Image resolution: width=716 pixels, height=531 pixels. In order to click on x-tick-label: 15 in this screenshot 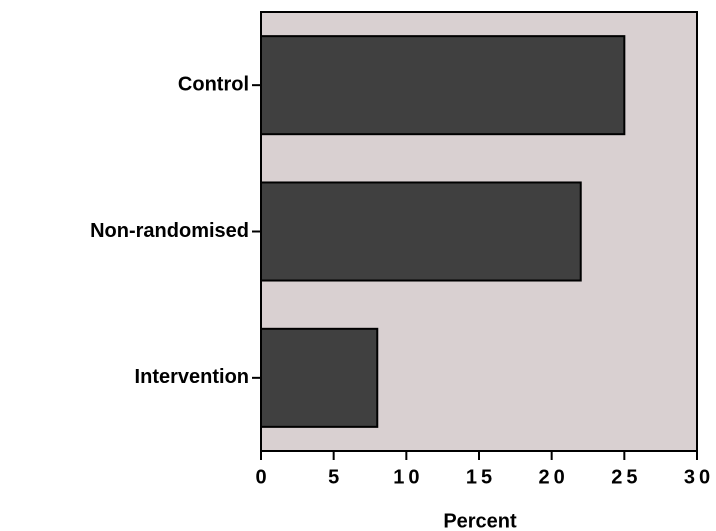, I will do `click(481, 477)`.